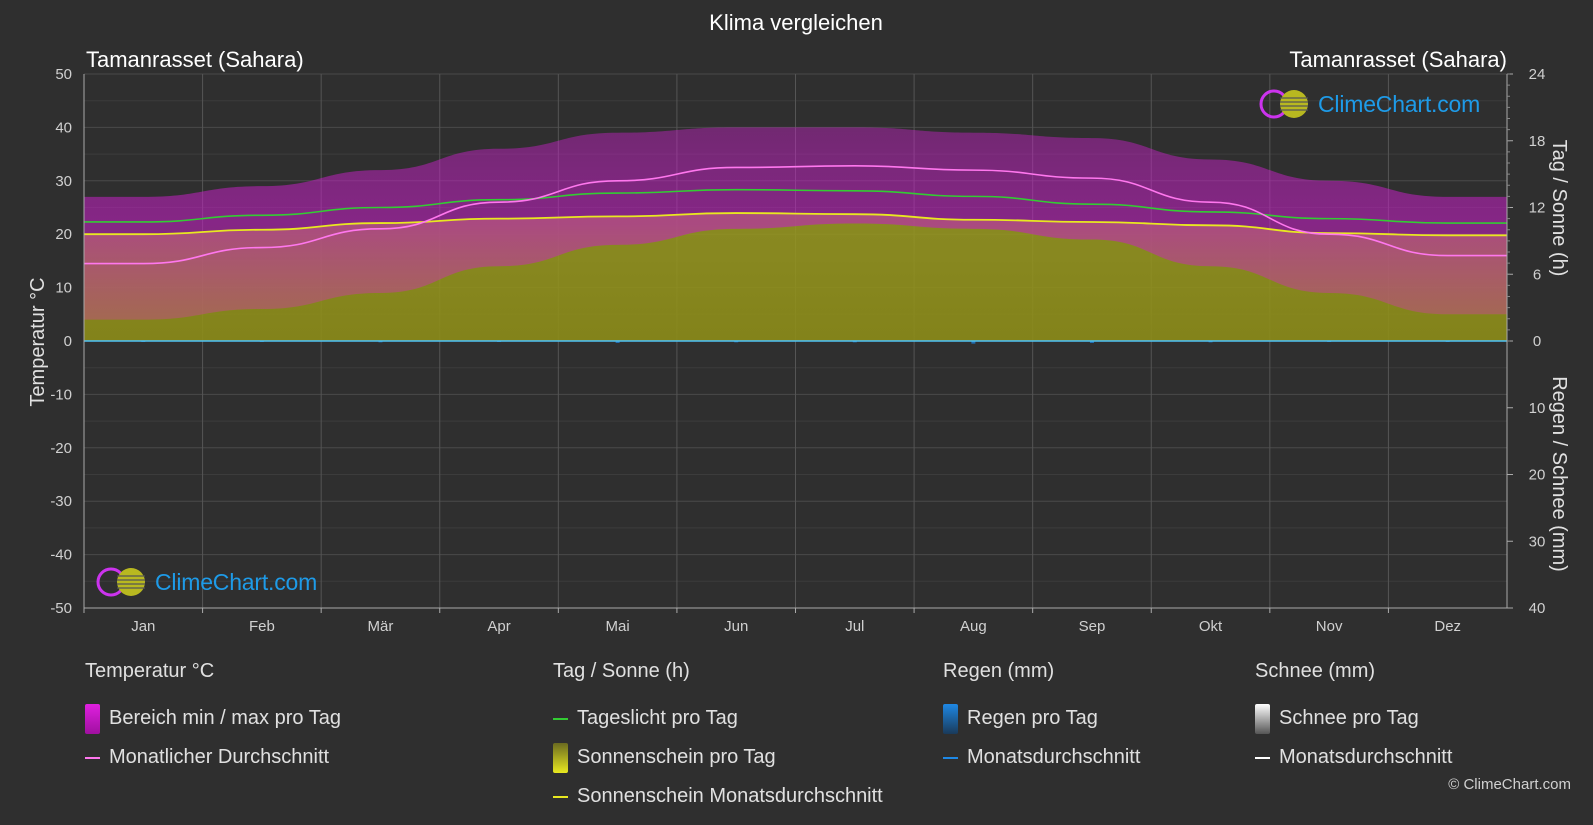  I want to click on daylight-line, so click(795, 206).